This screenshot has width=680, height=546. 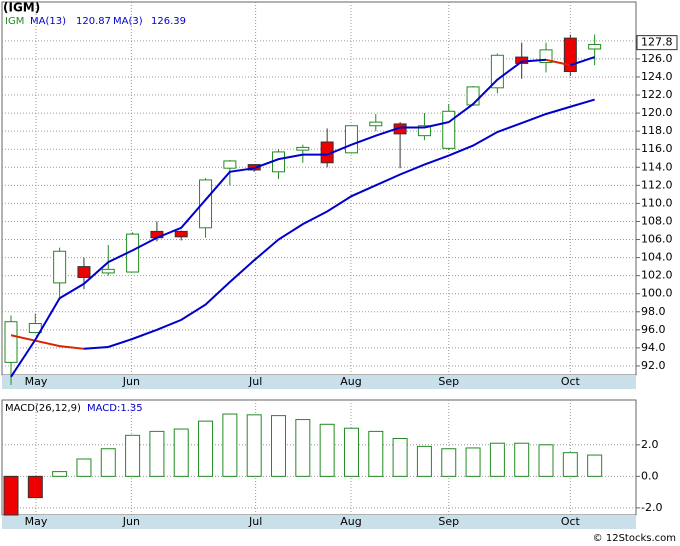 I want to click on legend-name: MA(13), so click(x=48, y=21).